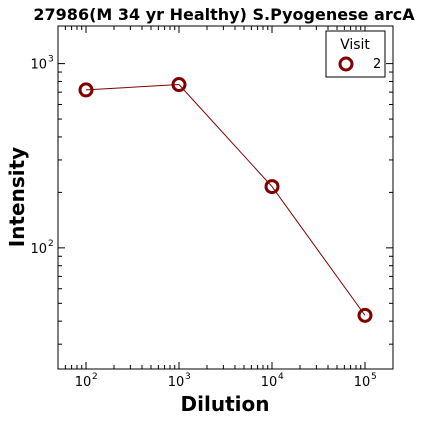 The width and height of the screenshot is (423, 422). Describe the element at coordinates (188, 377) in the screenshot. I see `x-tick-exponent: 3` at that location.